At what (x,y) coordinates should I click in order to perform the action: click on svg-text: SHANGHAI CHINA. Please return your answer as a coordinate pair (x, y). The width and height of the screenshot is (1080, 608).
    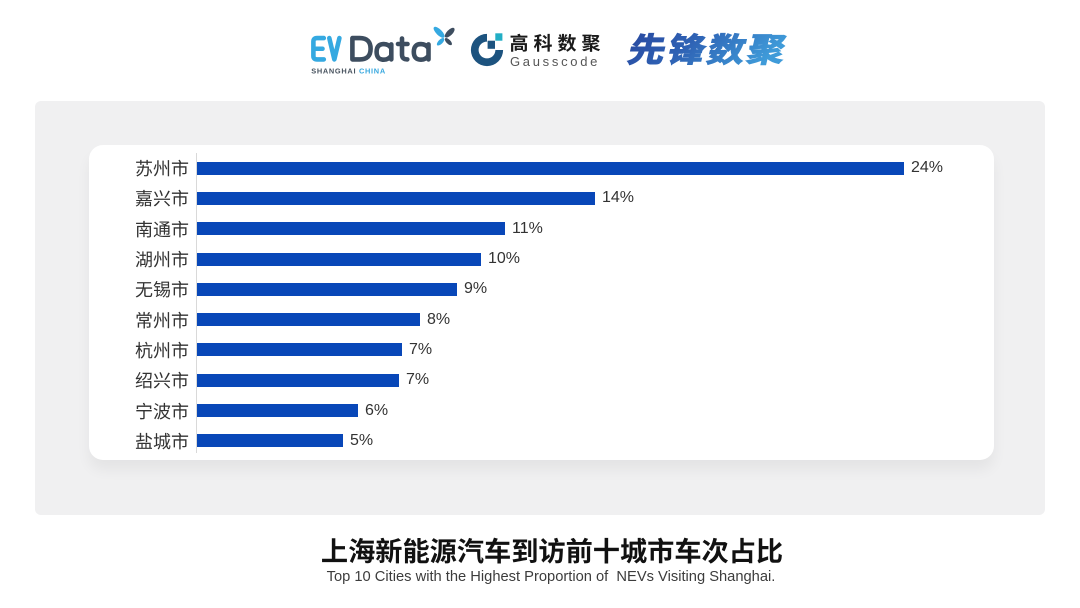
    Looking at the image, I should click on (348, 70).